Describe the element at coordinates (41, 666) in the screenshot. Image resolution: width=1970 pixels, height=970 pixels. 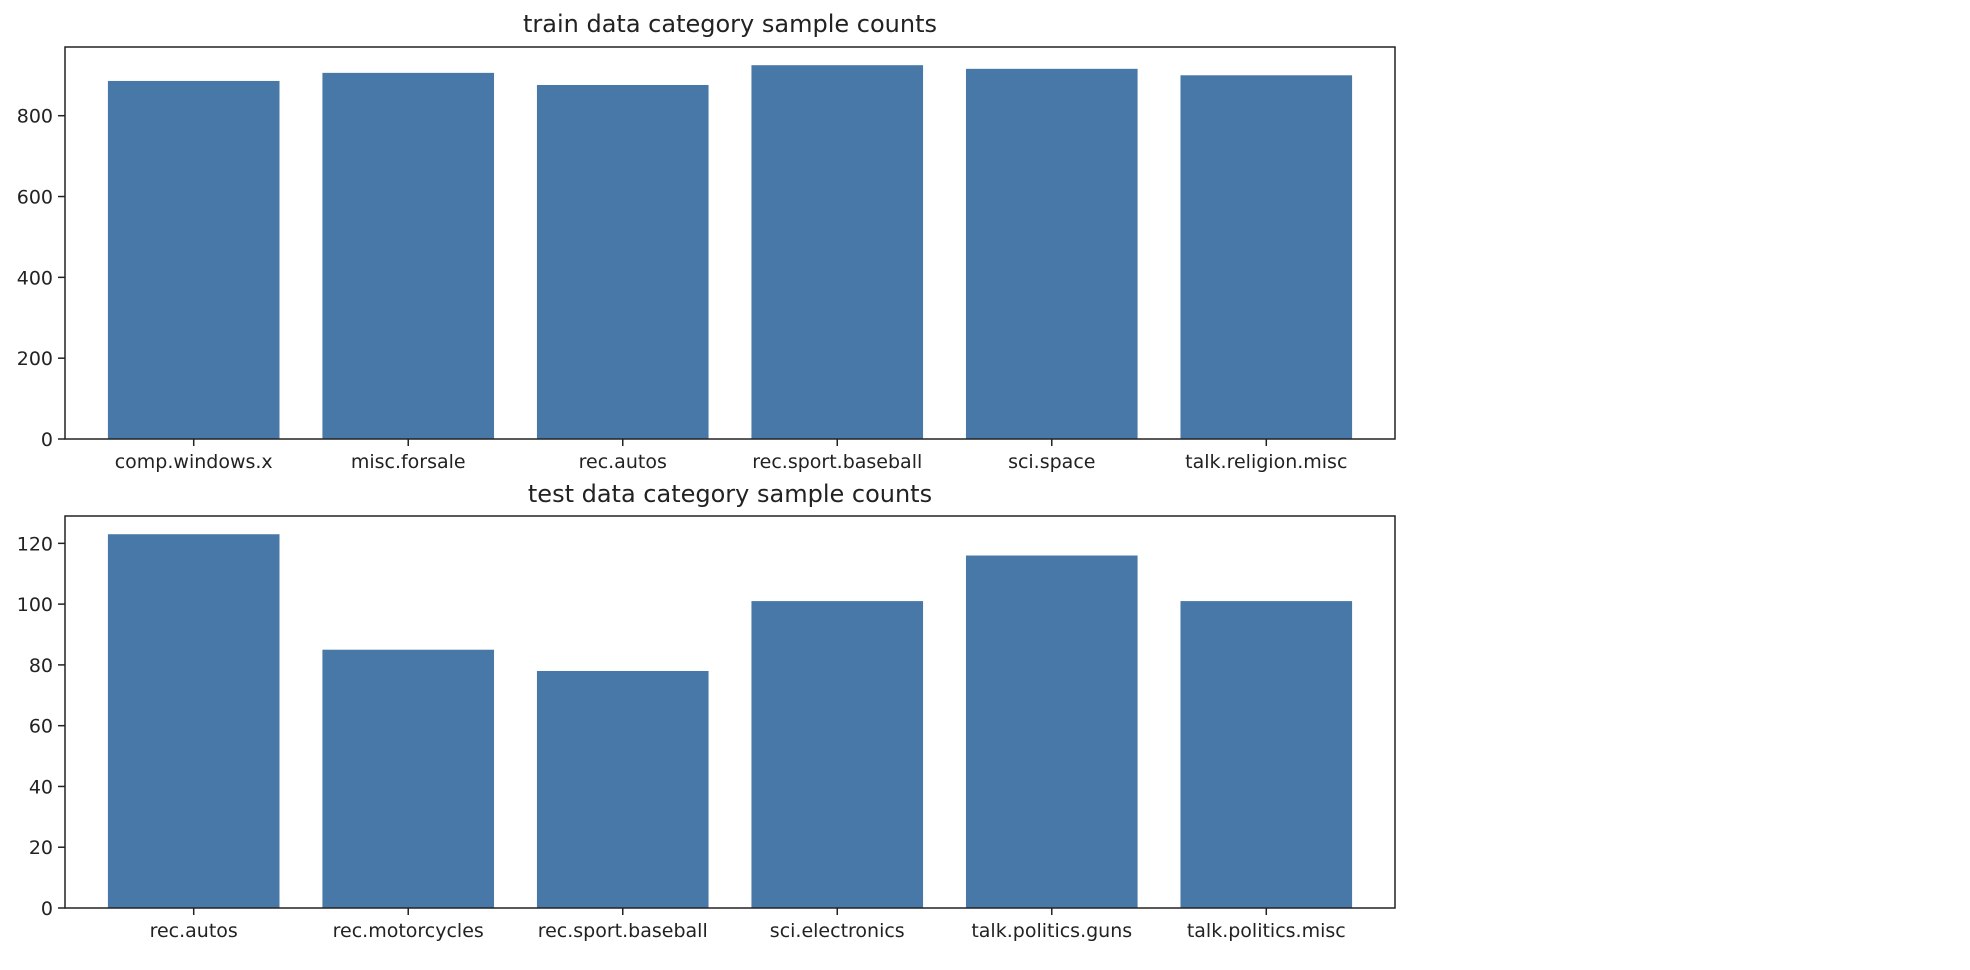
I see `test-y-tick-label-4: 80` at that location.